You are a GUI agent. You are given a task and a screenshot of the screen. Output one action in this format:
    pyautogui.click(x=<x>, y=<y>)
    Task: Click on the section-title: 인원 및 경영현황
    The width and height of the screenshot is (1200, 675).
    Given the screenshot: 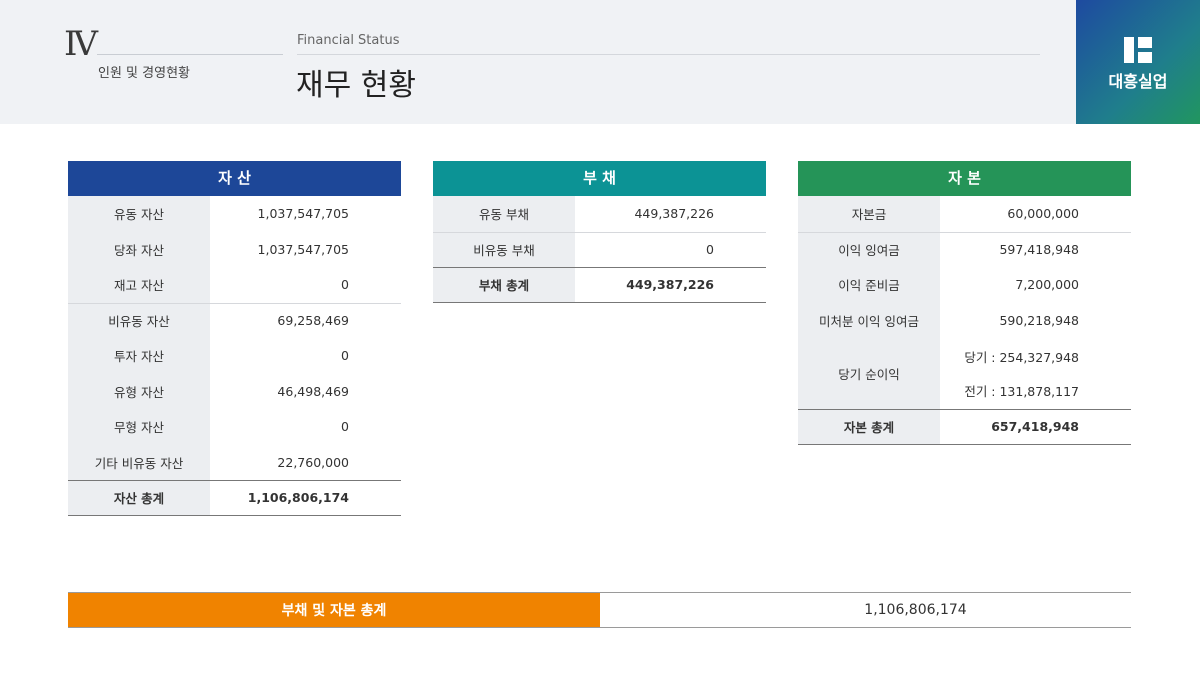 What is the action you would take?
    pyautogui.click(x=144, y=73)
    